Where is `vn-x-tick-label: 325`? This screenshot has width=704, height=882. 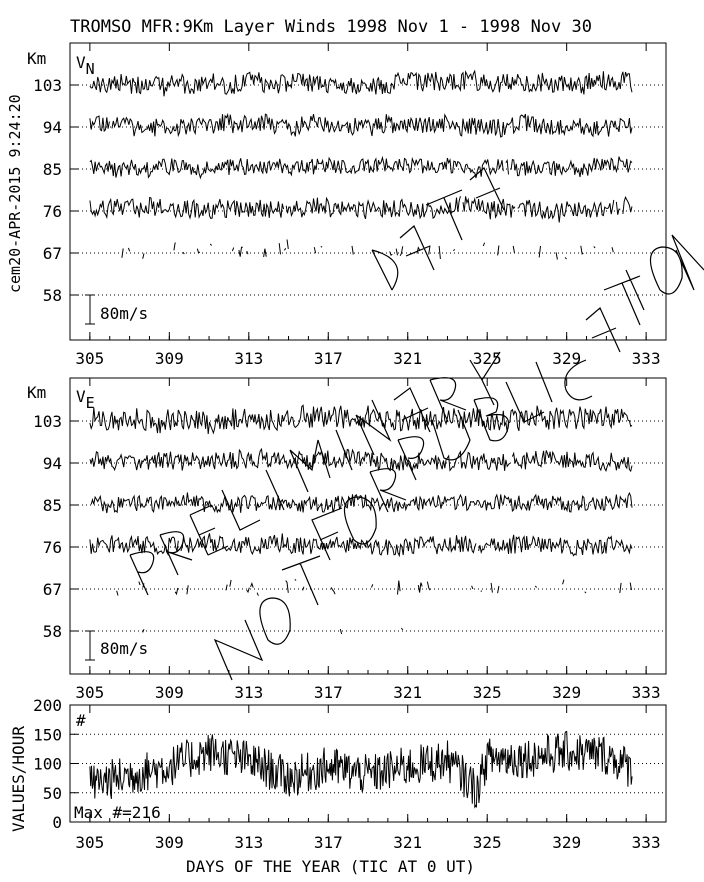
vn-x-tick-label: 325 is located at coordinates (487, 358).